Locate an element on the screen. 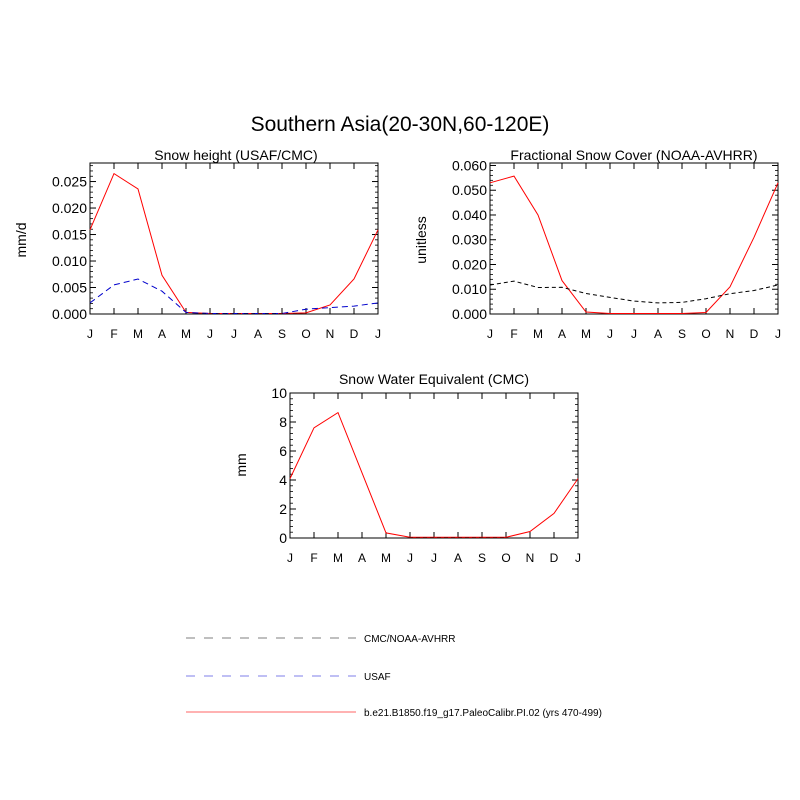 Image resolution: width=800 pixels, height=800 pixels. legend-label-usaf: USAF is located at coordinates (377, 677).